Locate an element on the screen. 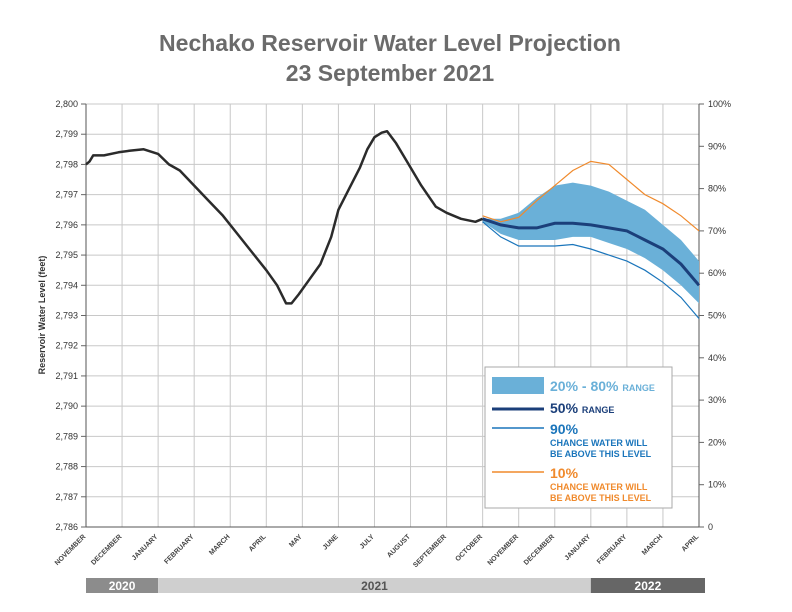 This screenshot has width=792, height=612. x-month-label: AUGUST is located at coordinates (399, 546).